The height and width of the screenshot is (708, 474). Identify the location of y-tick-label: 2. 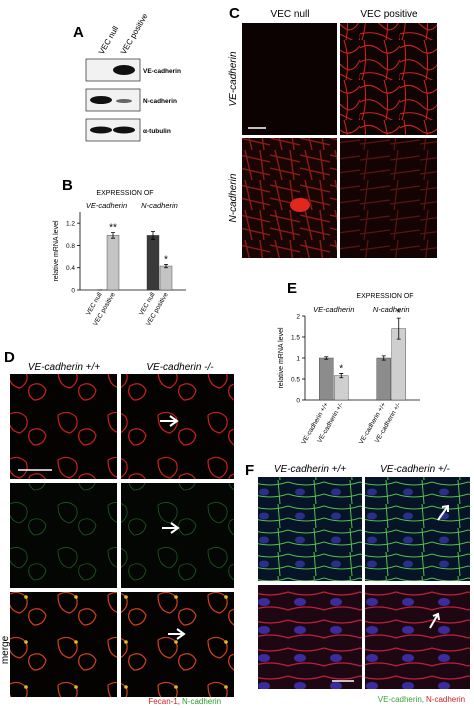
(298, 317).